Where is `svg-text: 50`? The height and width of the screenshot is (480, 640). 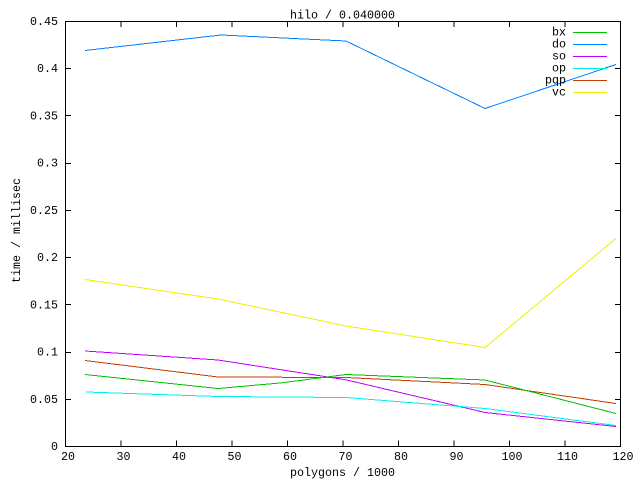 svg-text: 50 is located at coordinates (235, 457).